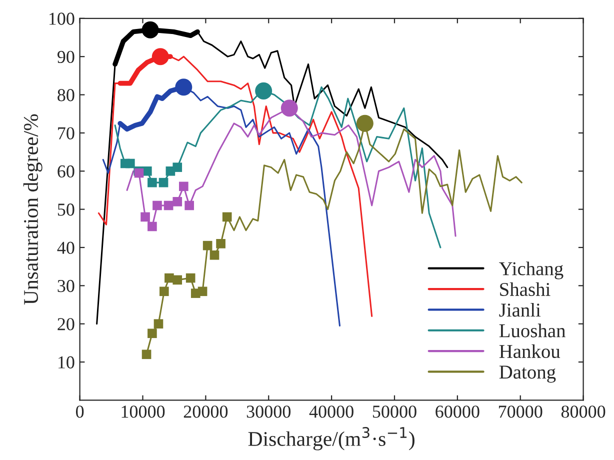 This screenshot has width=614, height=460. I want to click on x-tick-label: 0, so click(80, 412).